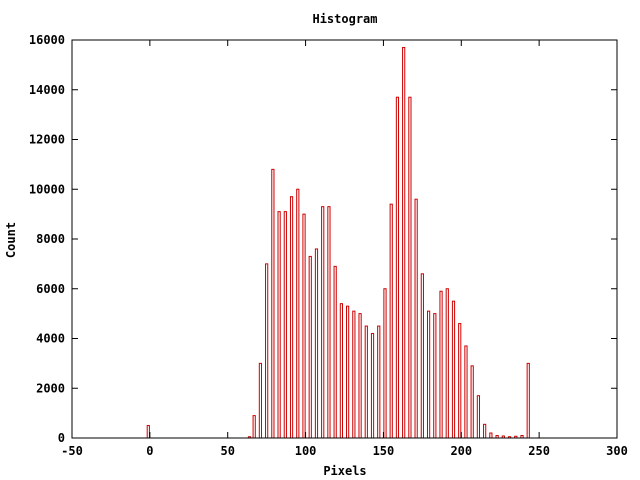 Image resolution: width=640 pixels, height=480 pixels. What do you see at coordinates (461, 451) in the screenshot?
I see `x-tick-label: 200` at bounding box center [461, 451].